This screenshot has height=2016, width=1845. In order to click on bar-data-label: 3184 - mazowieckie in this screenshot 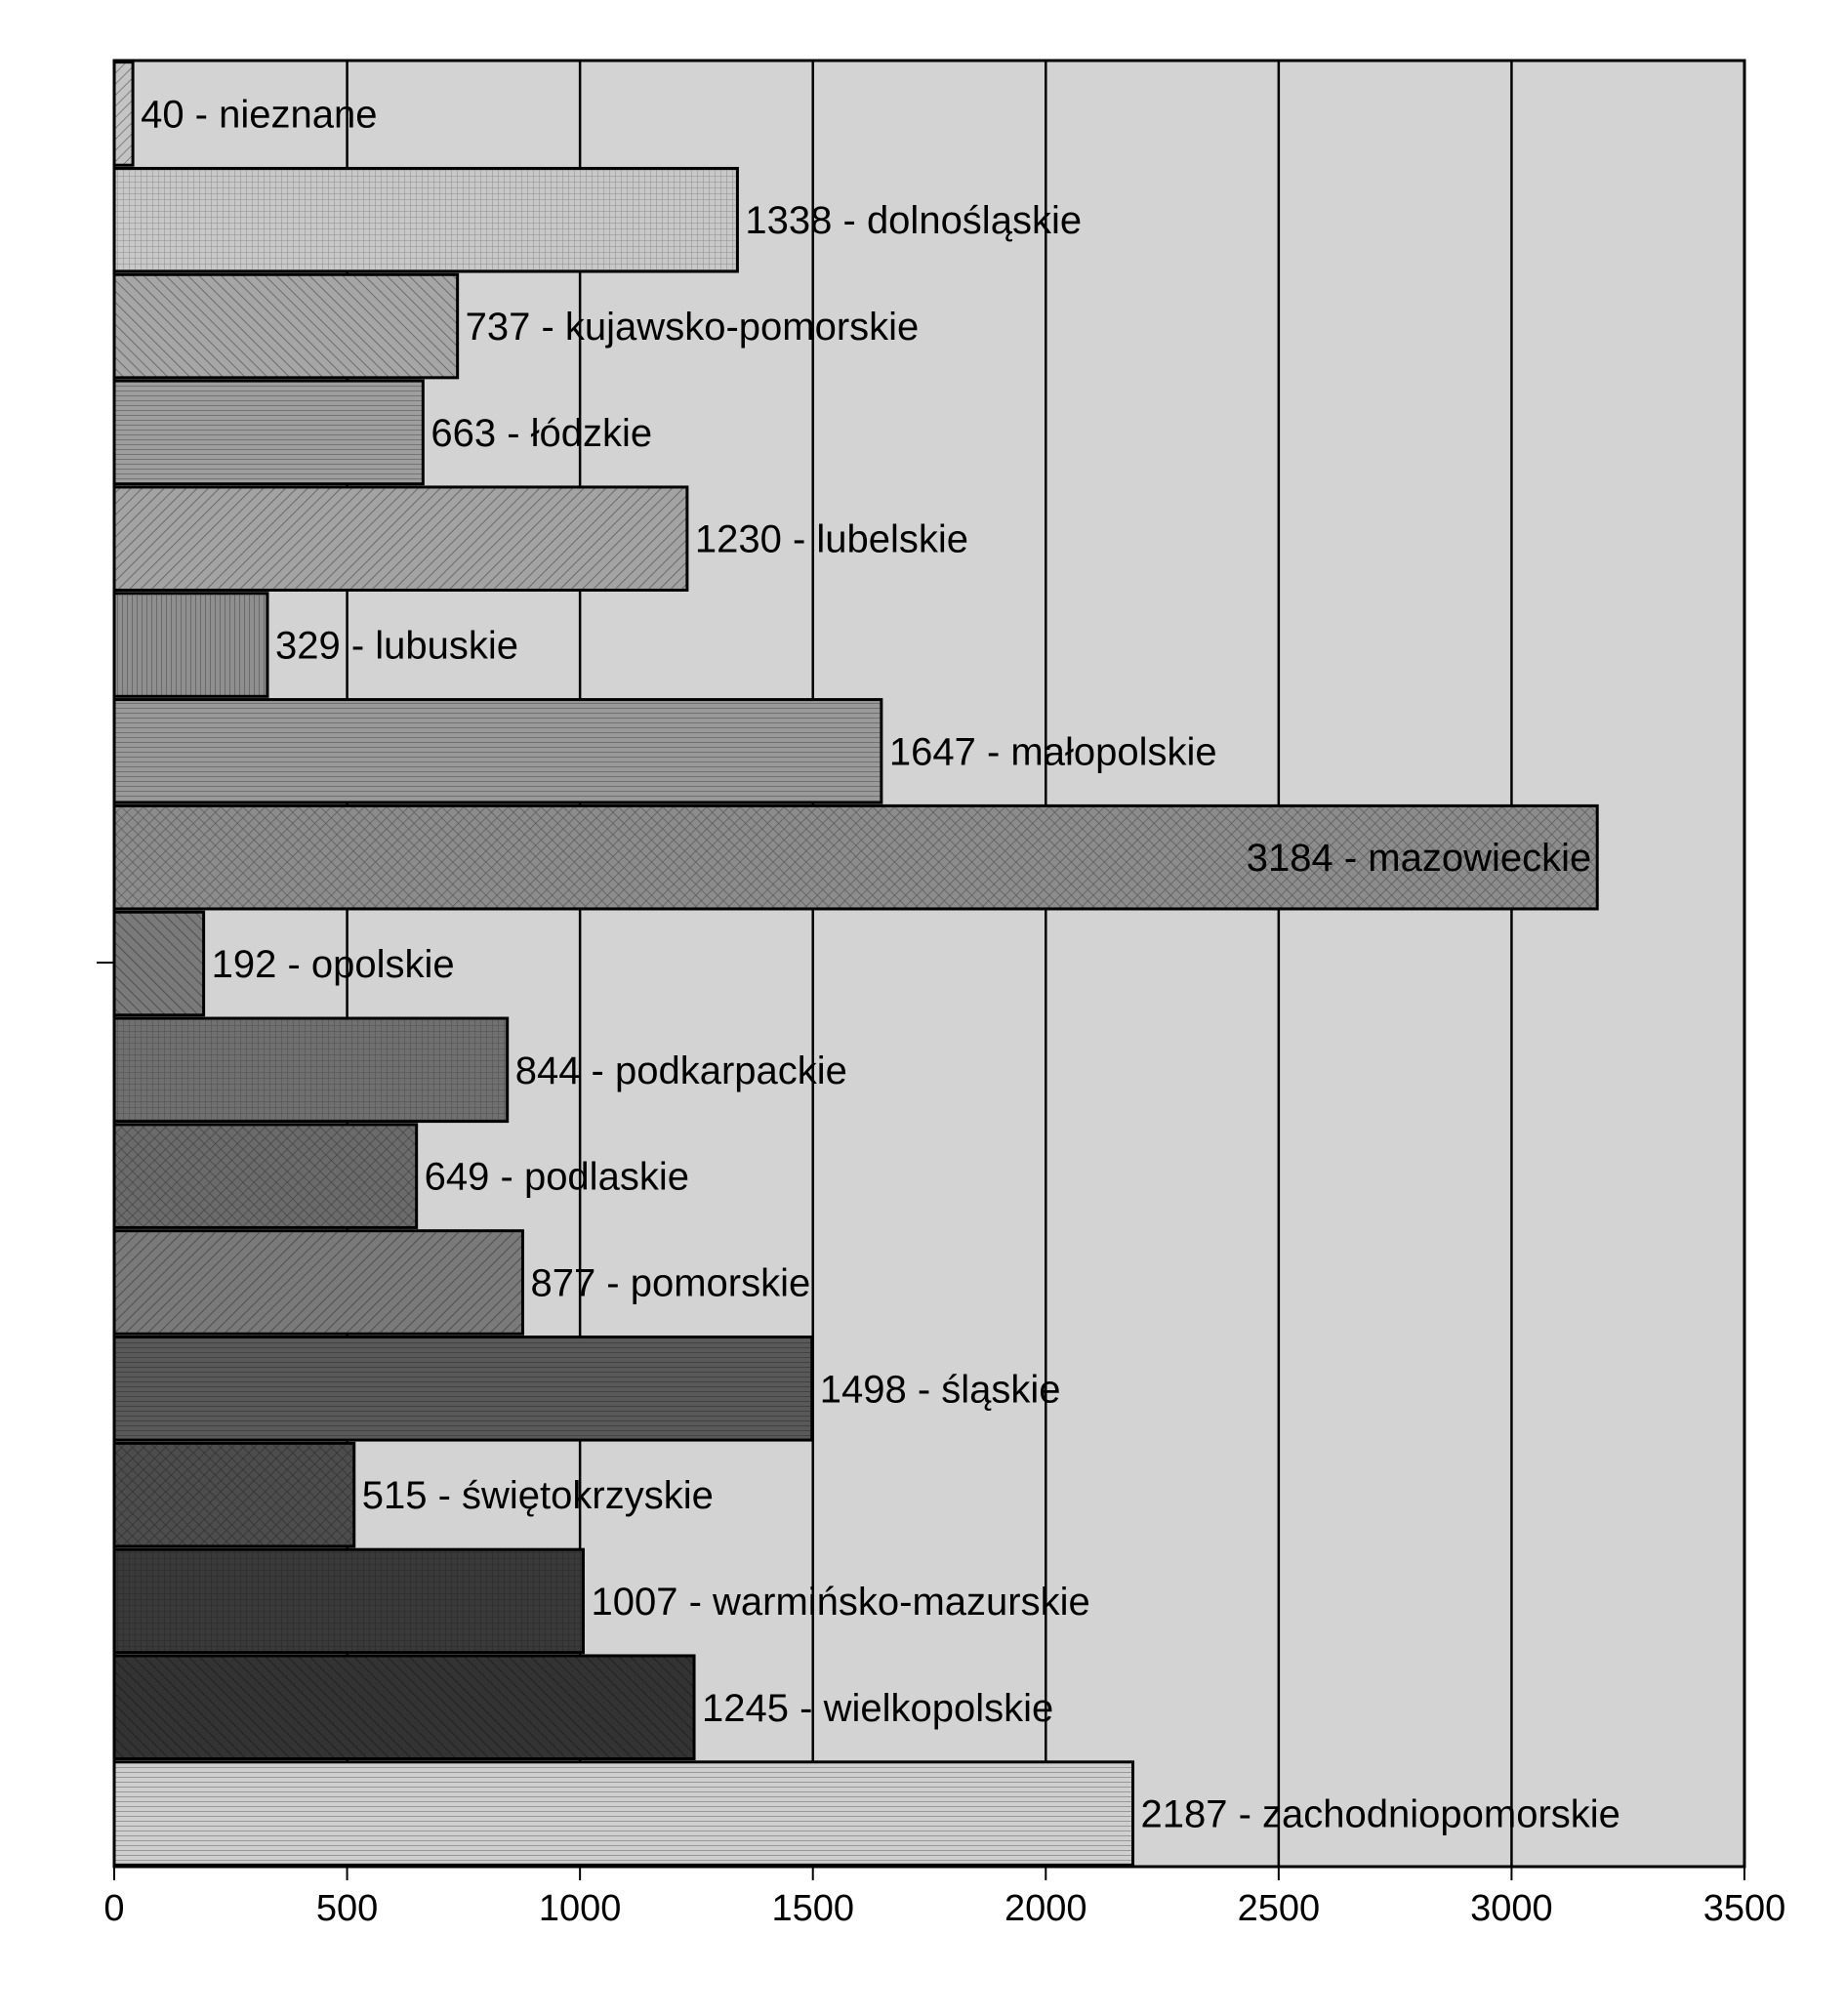, I will do `click(1419, 858)`.